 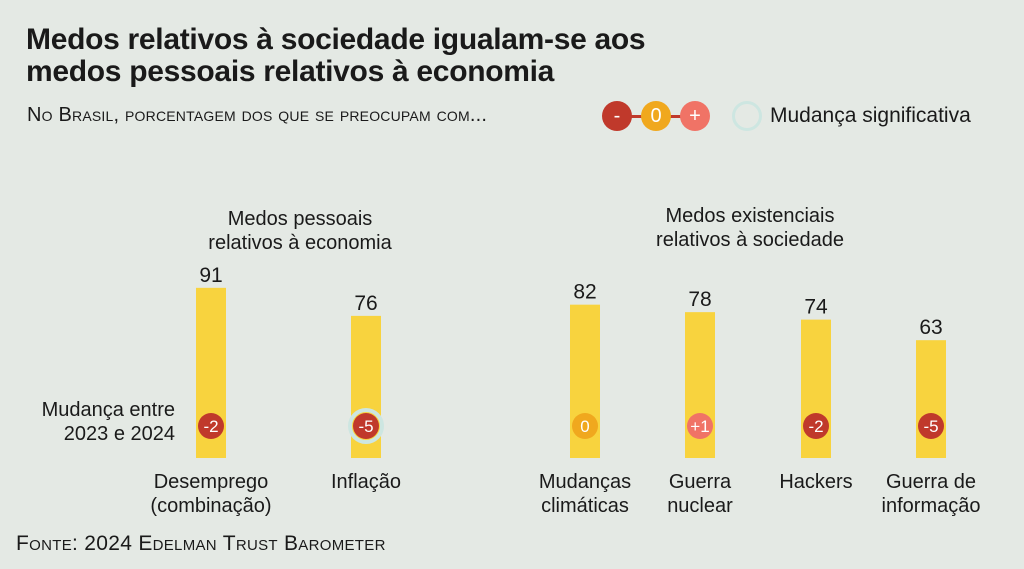 What do you see at coordinates (585, 494) in the screenshot?
I see `category-label-2: Mudanças climáticas` at bounding box center [585, 494].